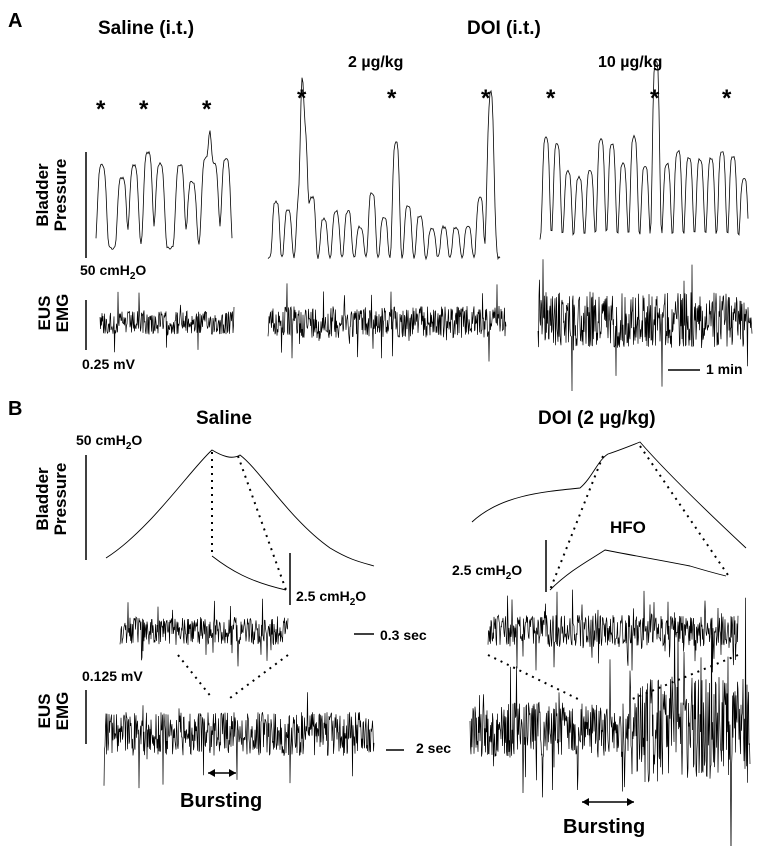 The width and height of the screenshot is (766, 846). I want to click on dose-2-label: 2 µg/kg, so click(376, 62).